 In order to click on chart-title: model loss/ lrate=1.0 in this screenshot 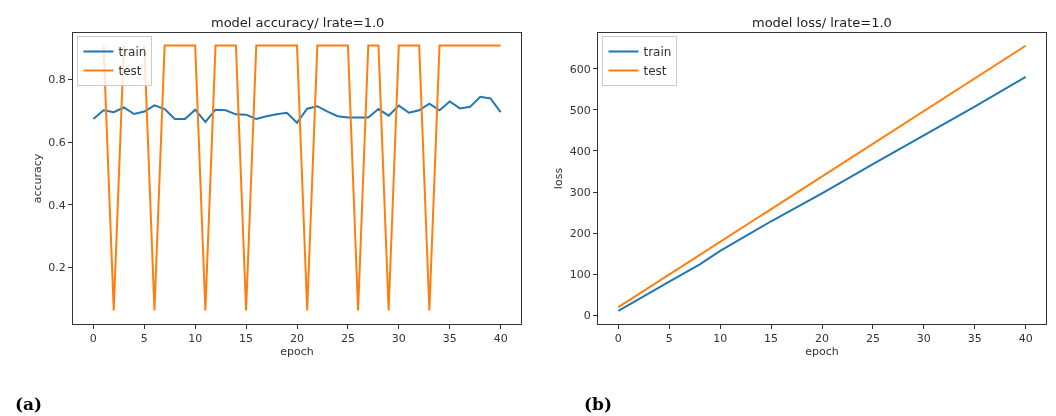, I will do `click(822, 22)`.